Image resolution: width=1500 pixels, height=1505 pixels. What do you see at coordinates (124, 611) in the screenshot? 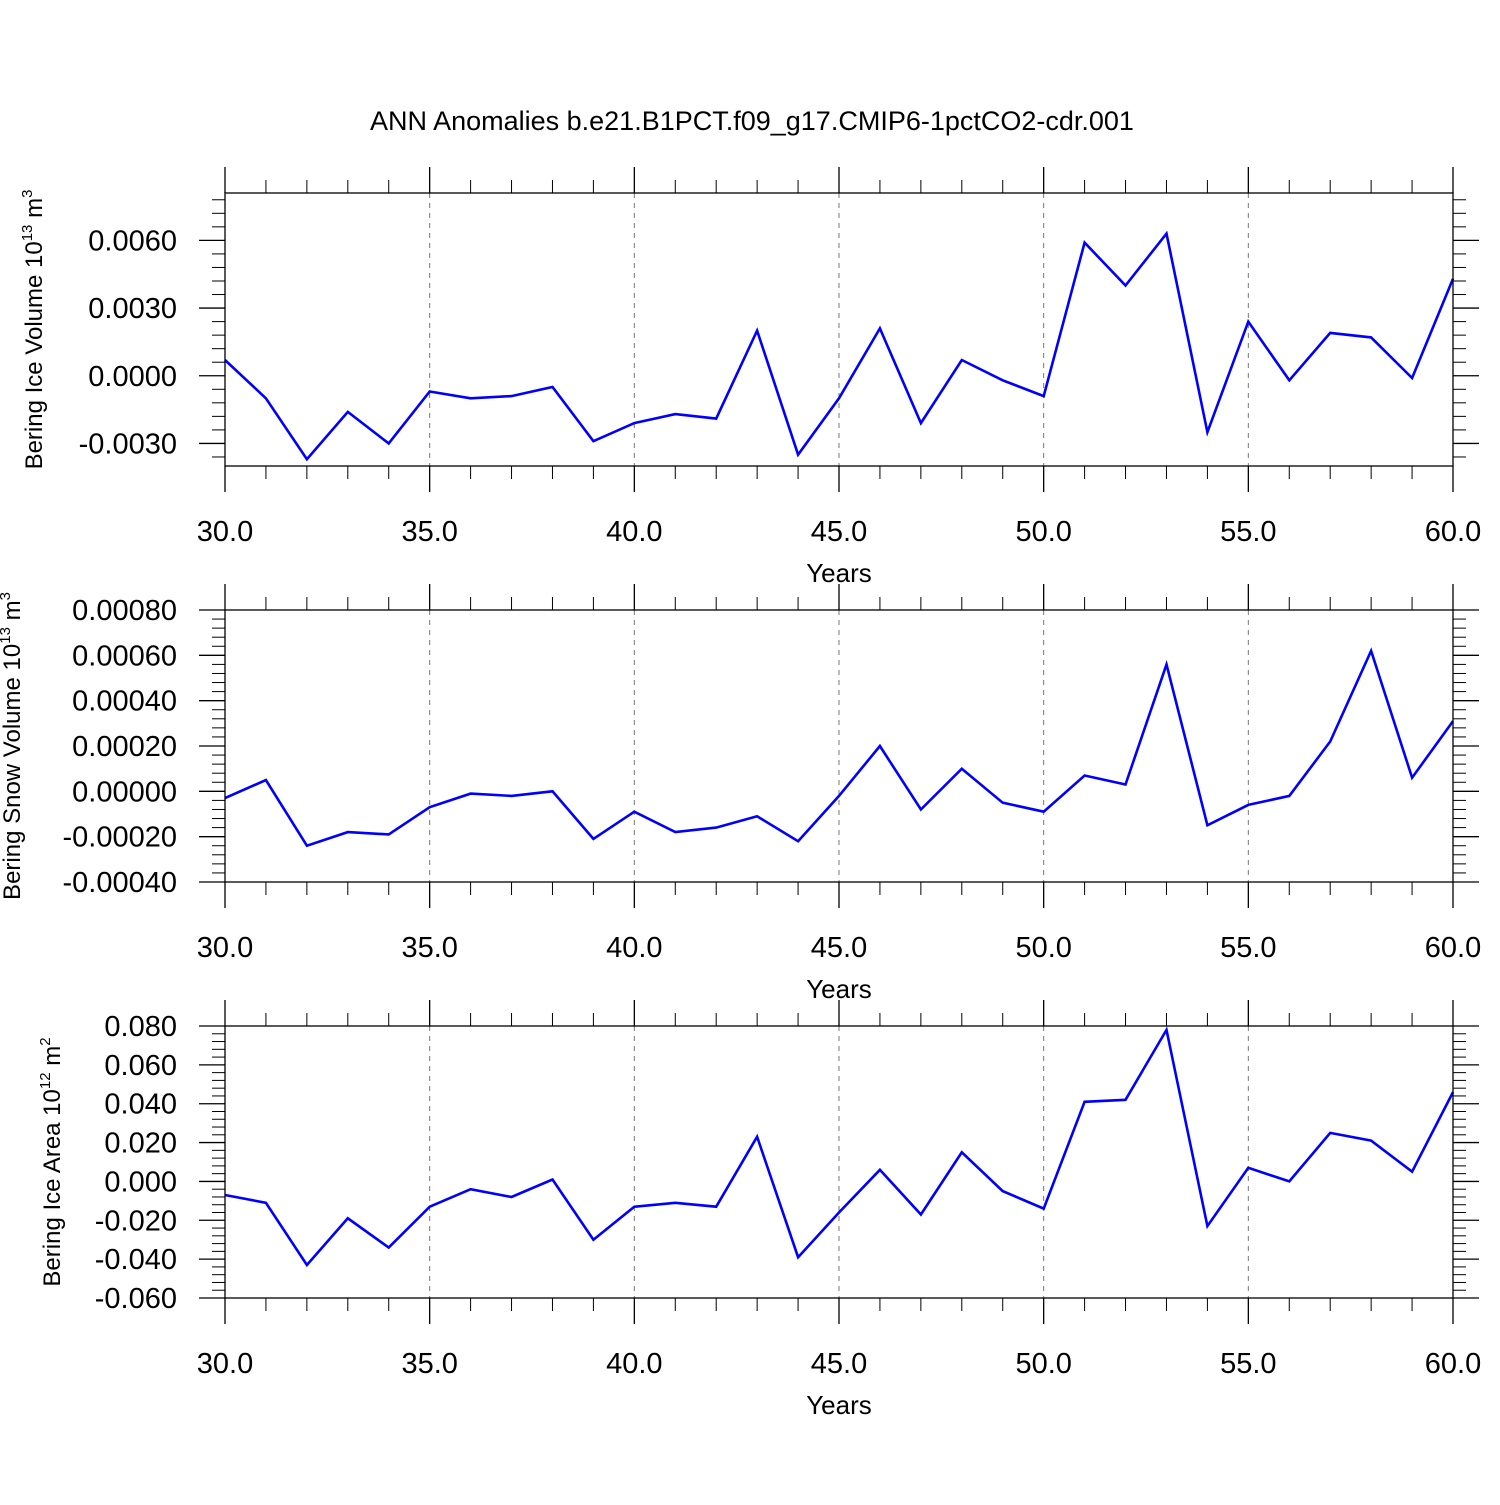
I see `y-tick-label: 0.00080` at bounding box center [124, 611].